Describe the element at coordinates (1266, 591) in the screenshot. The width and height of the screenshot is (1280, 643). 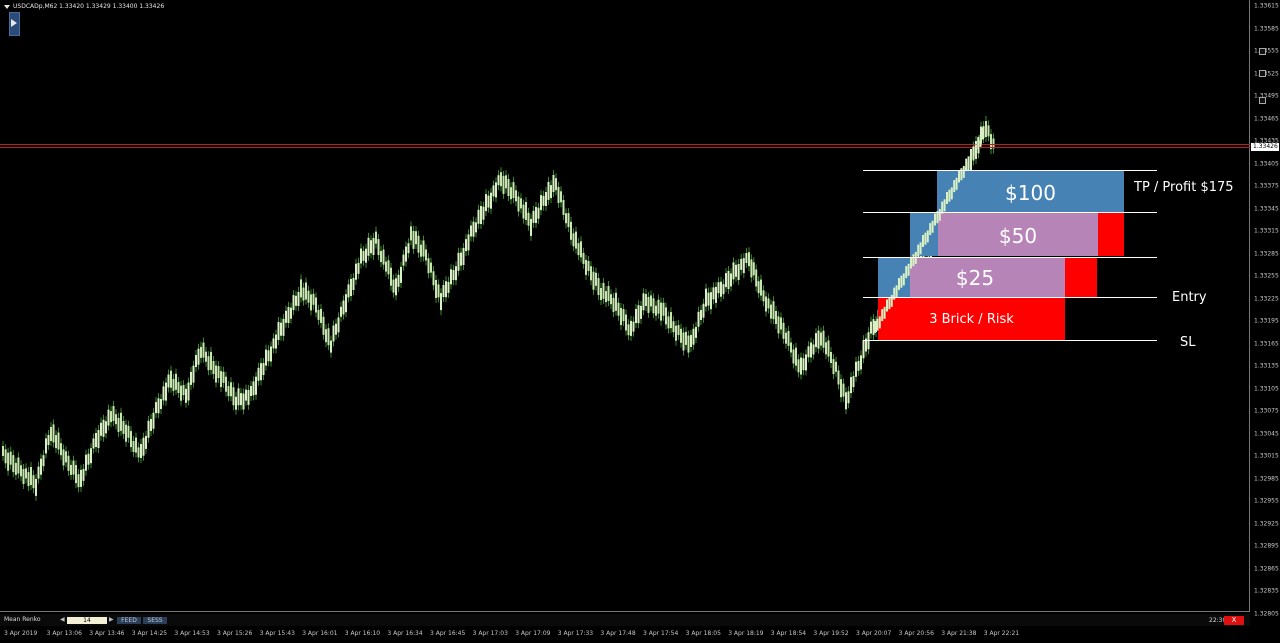
I see `price-tick-label: 1.32835` at that location.